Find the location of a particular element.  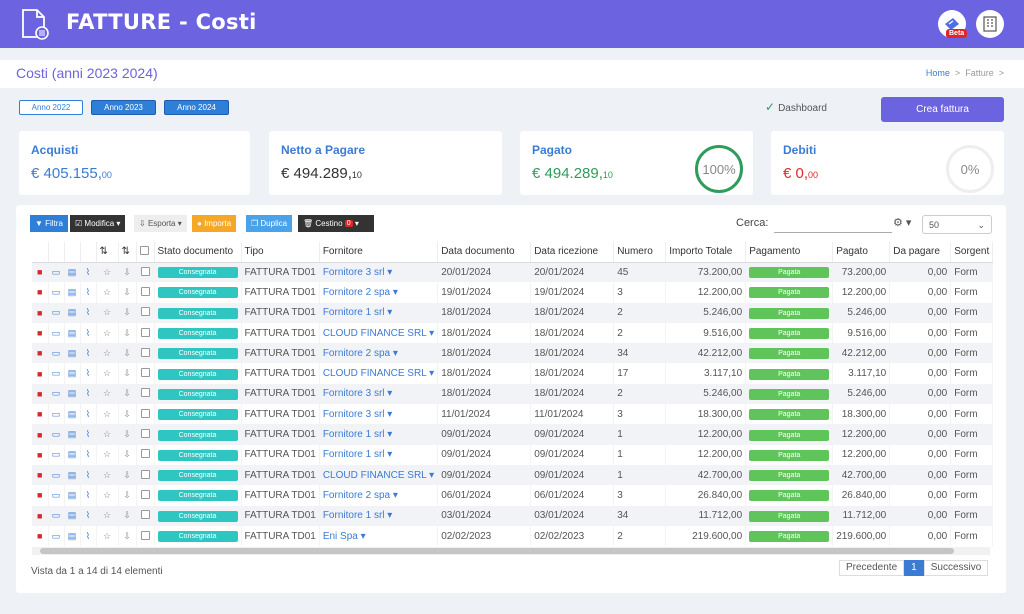

col-pagato: Pagato is located at coordinates (861, 252).